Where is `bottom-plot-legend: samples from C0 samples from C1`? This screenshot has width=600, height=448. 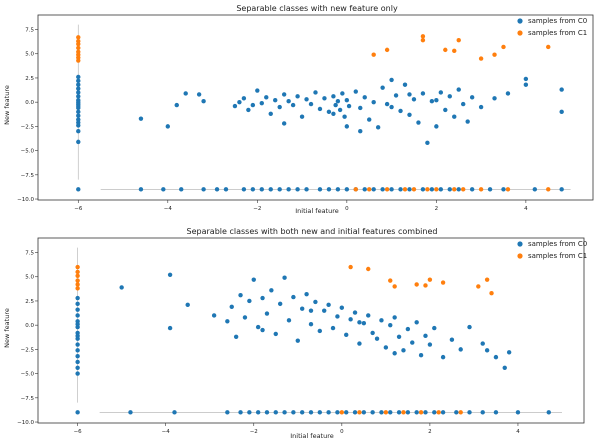
bottom-plot-legend: samples from C0 samples from C1 is located at coordinates (552, 250).